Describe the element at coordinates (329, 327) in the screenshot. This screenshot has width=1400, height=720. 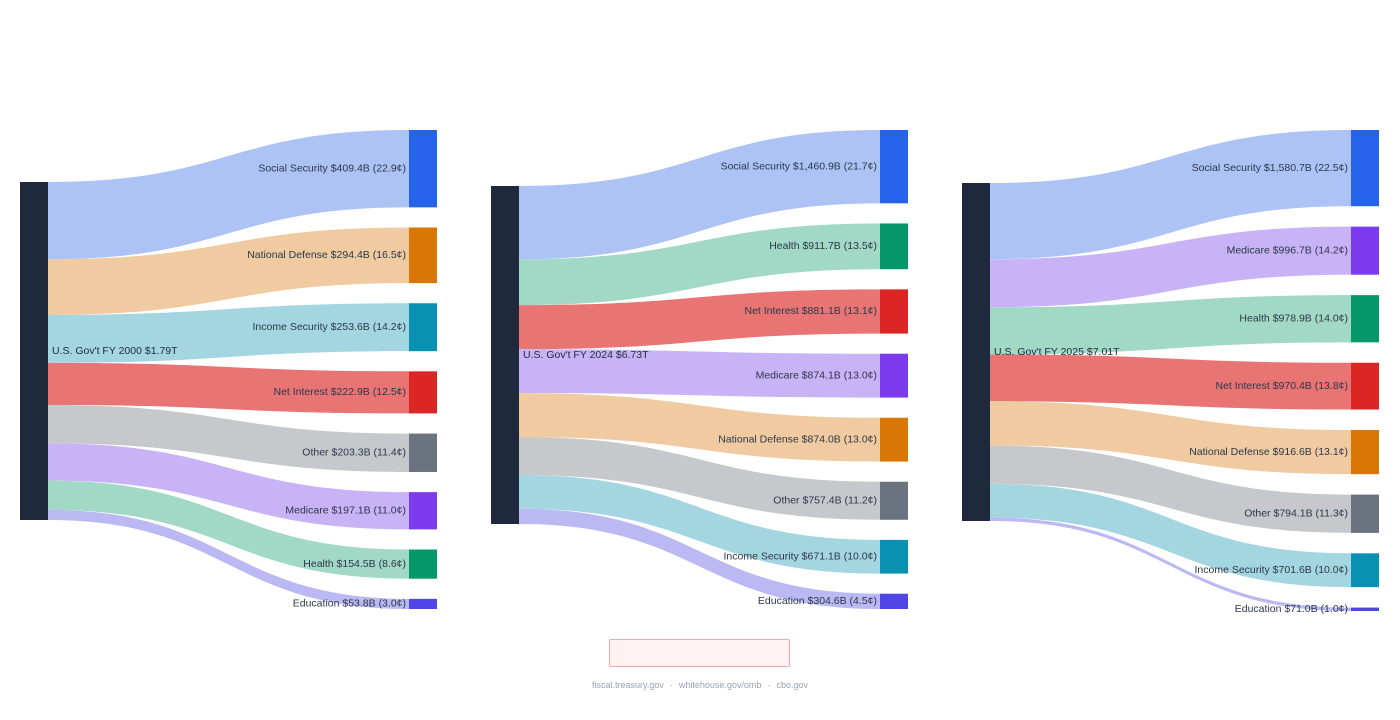
I see `label-income-security: Income Security $253.6B (14.2¢)` at that location.